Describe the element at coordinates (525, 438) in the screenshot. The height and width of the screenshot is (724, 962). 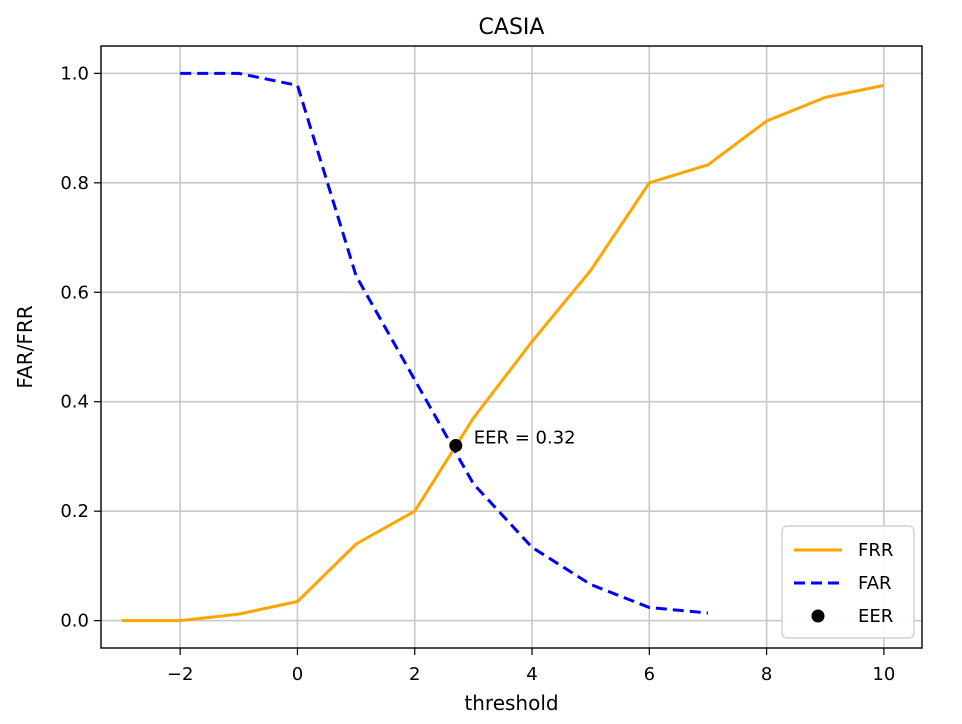
I see `eer-annotation: EER = 0.32` at that location.